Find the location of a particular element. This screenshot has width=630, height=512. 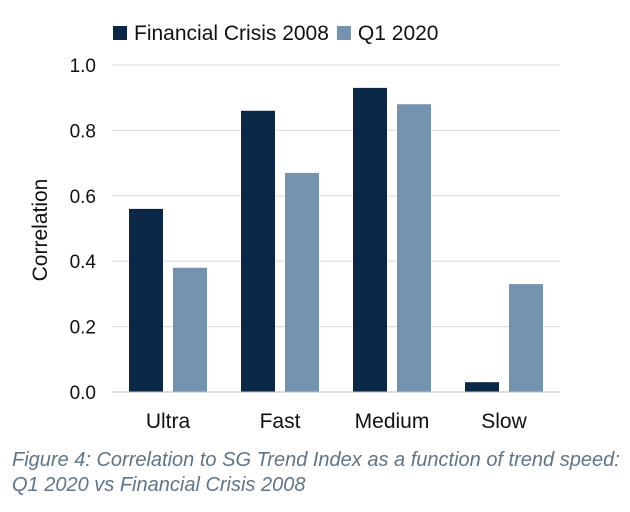

legend: Financial Crisis 2008 Q1 2020 is located at coordinates (276, 33).